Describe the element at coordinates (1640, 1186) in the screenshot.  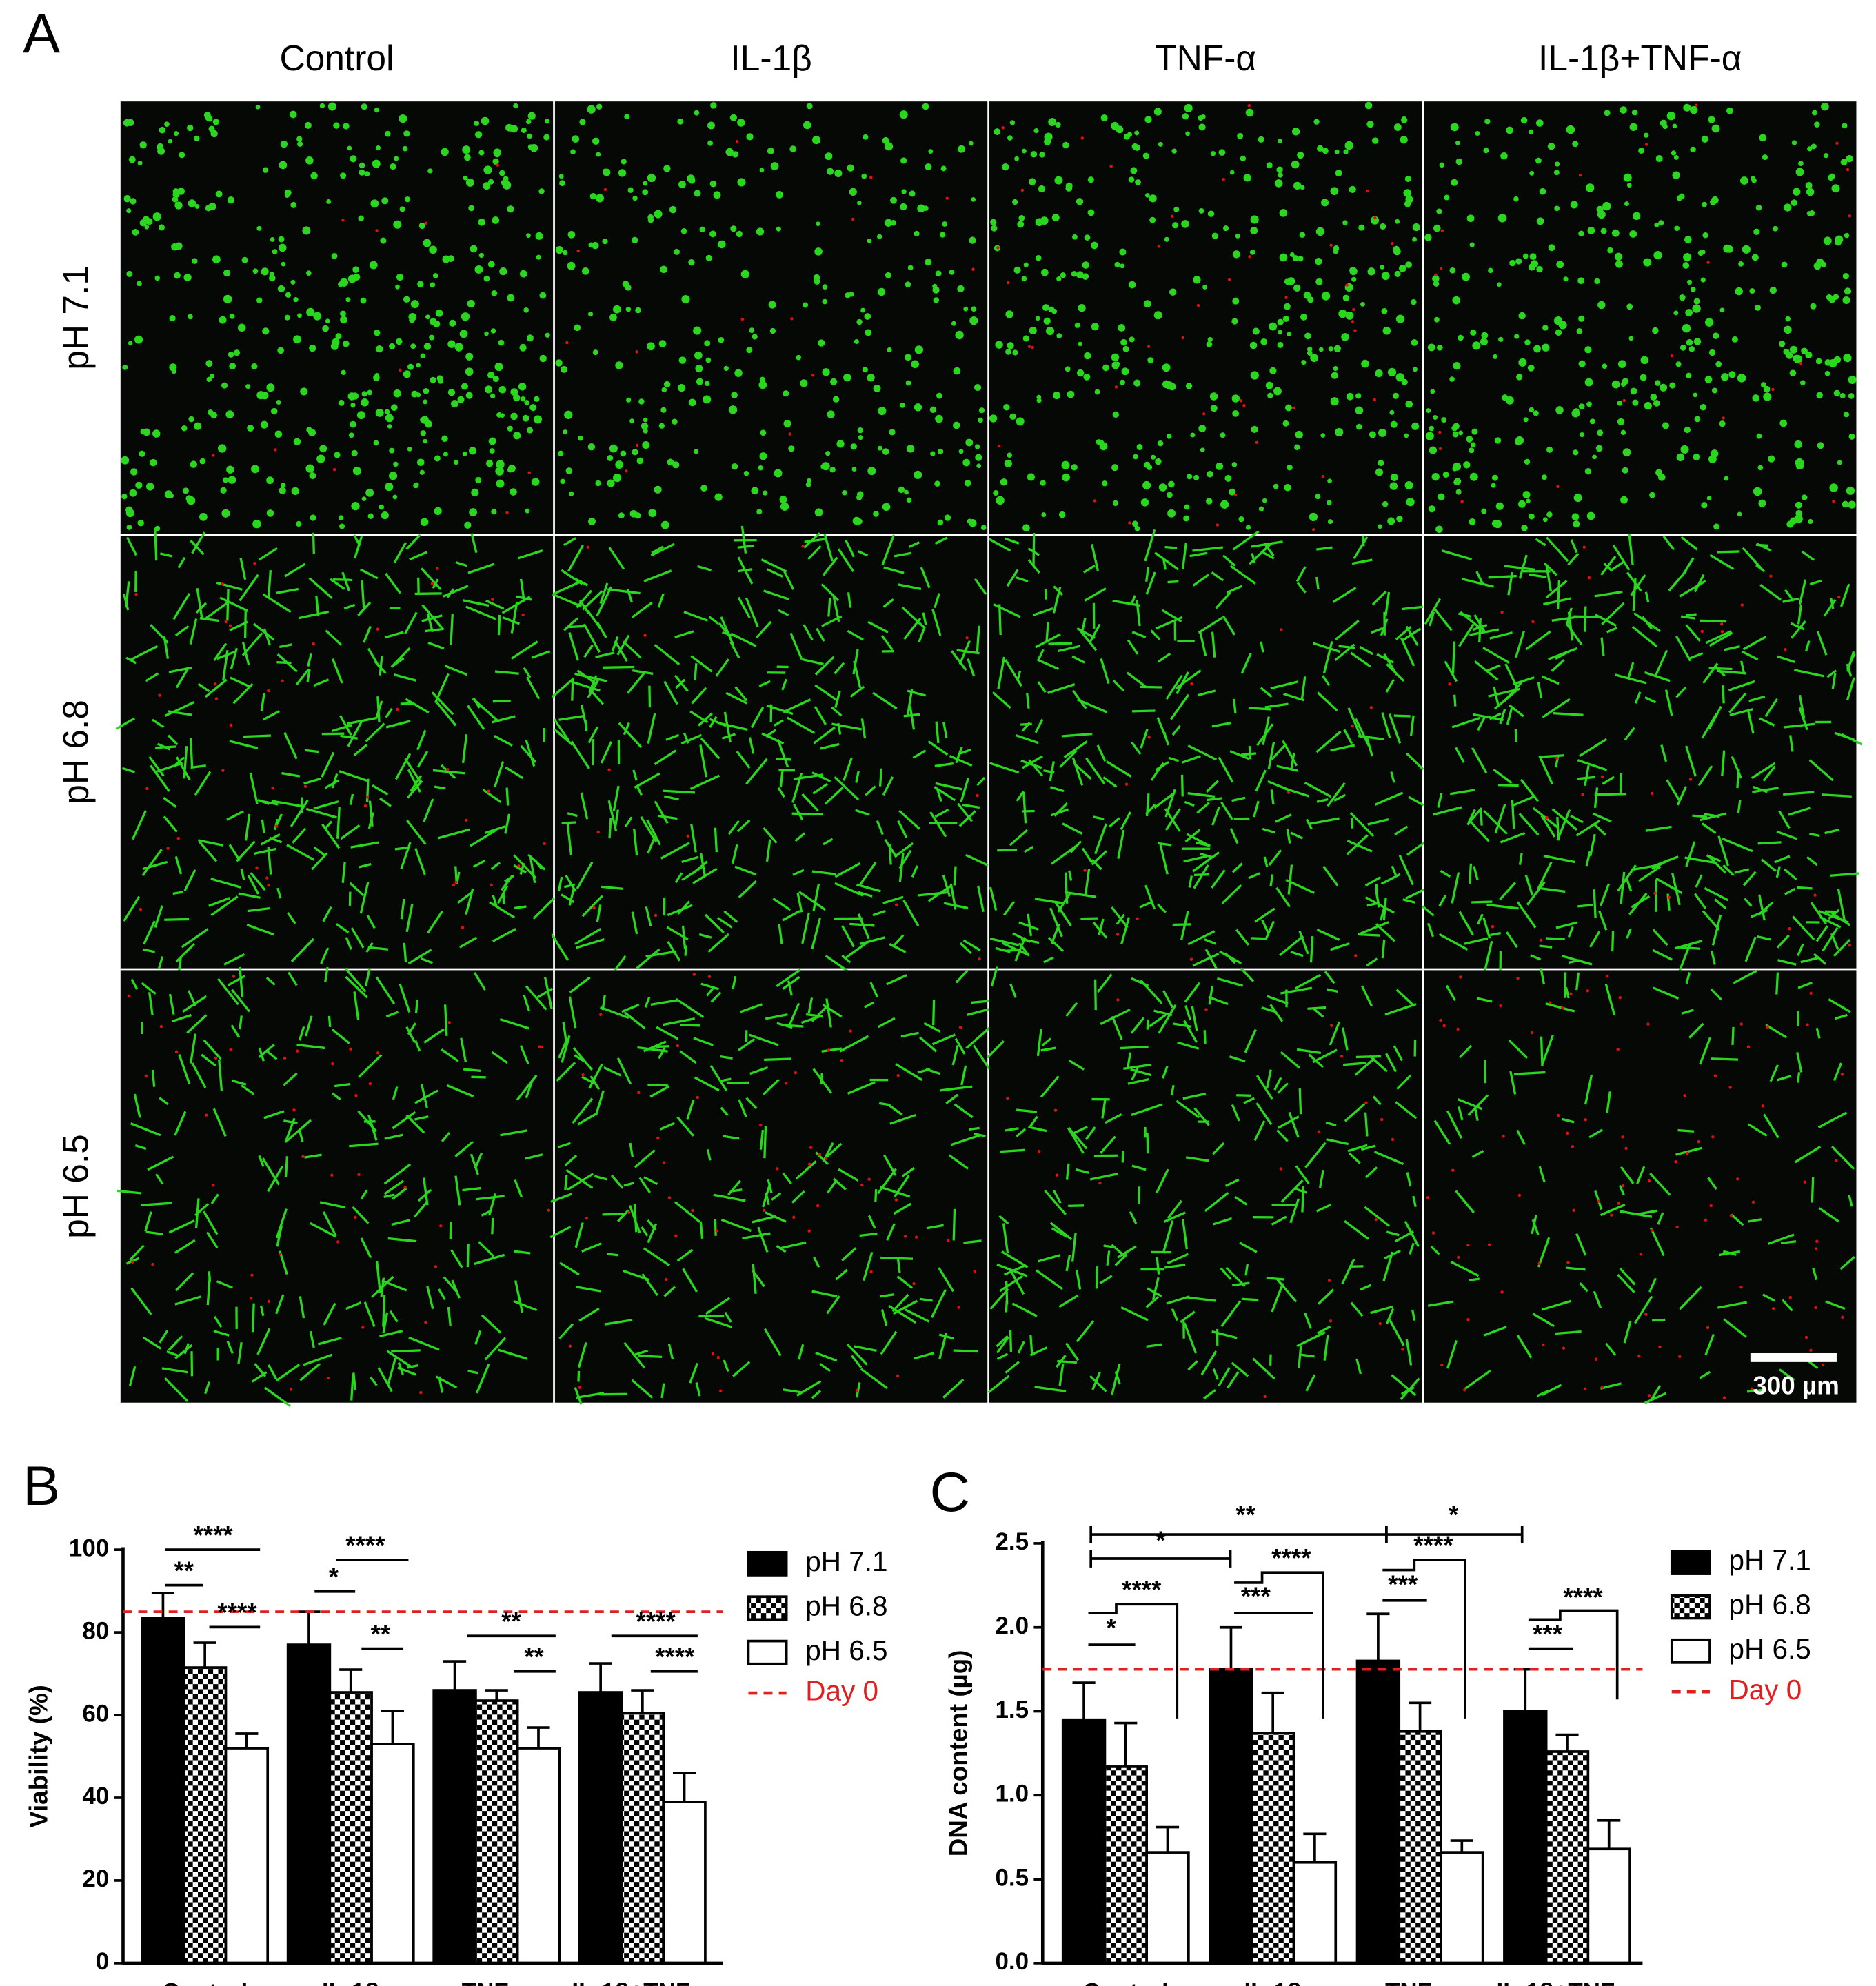
I see `micrograph-bg` at that location.